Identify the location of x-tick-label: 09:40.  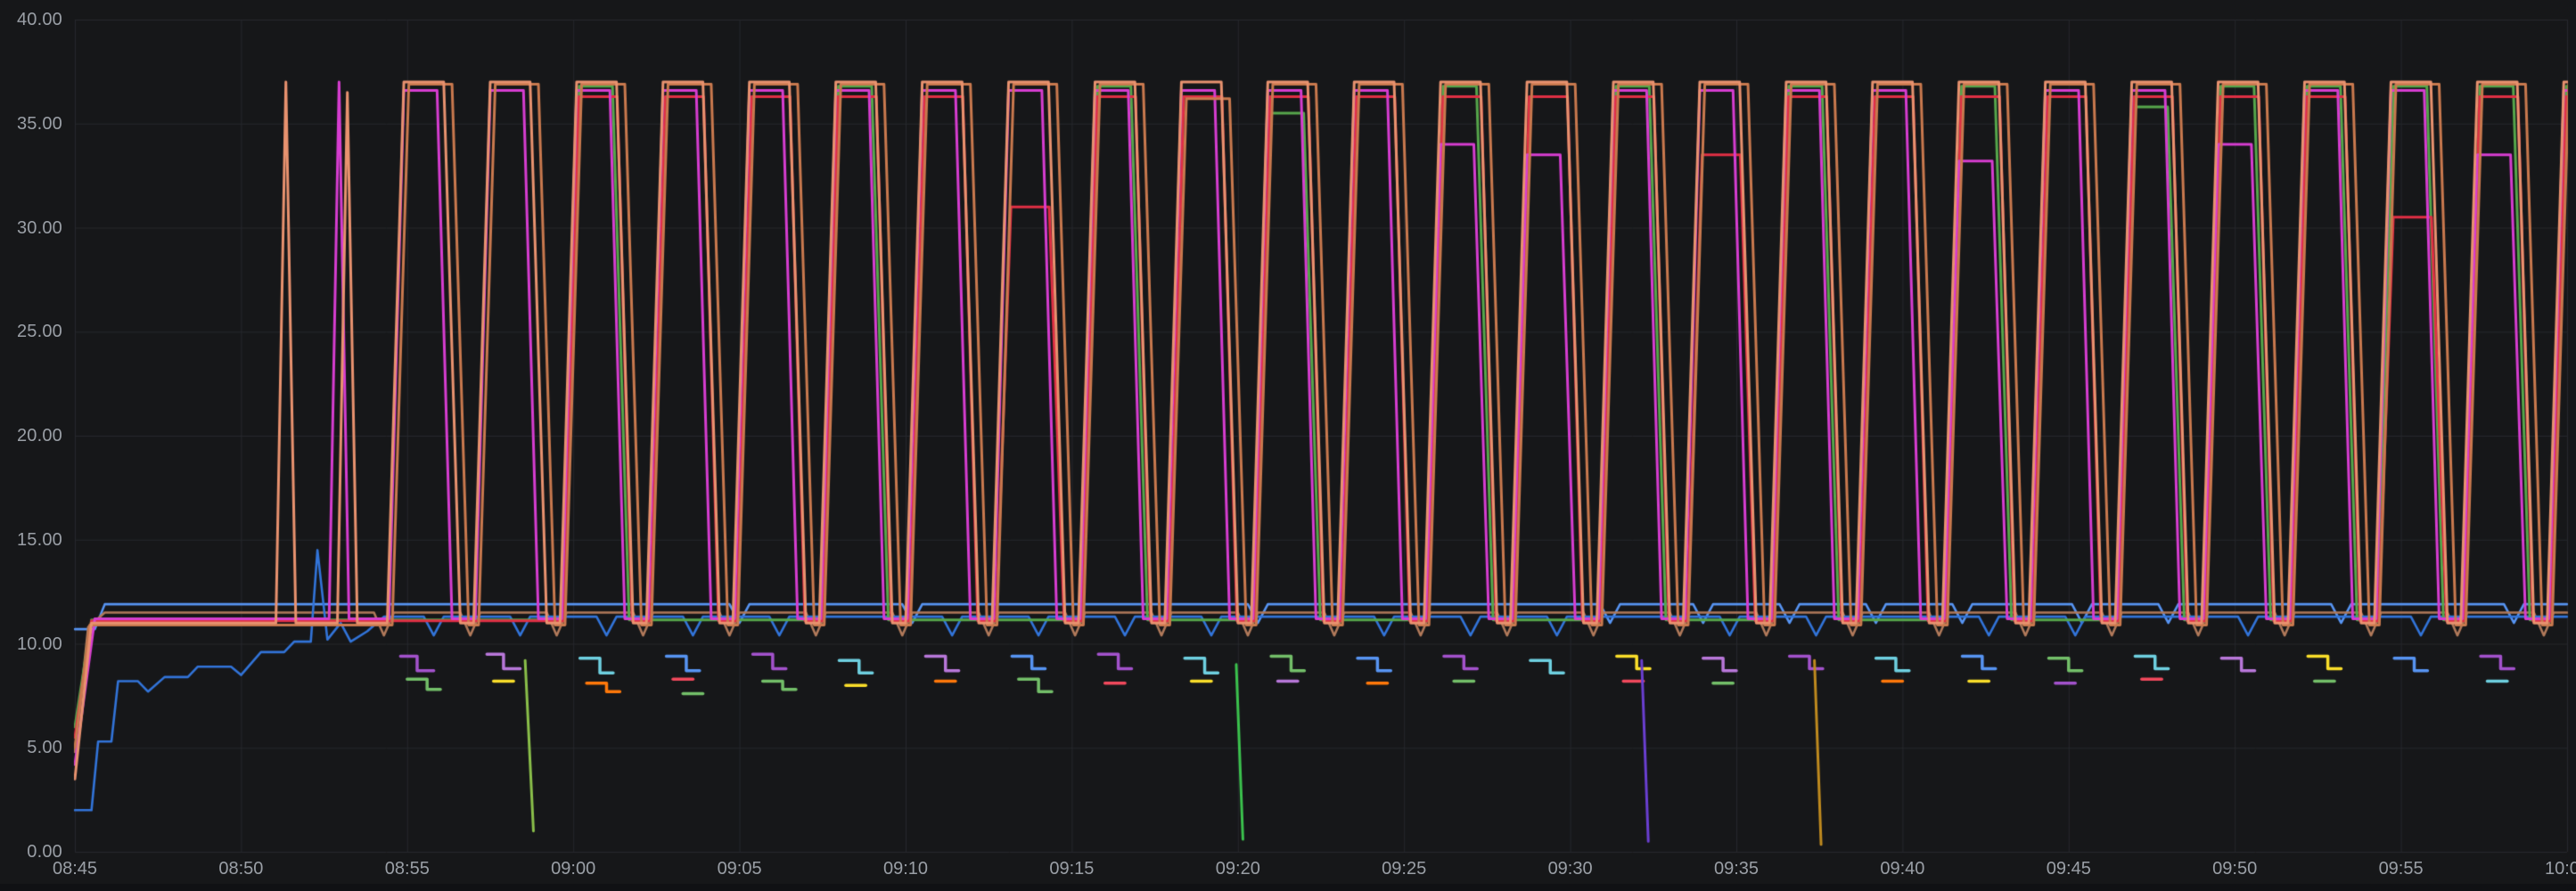
(1903, 869).